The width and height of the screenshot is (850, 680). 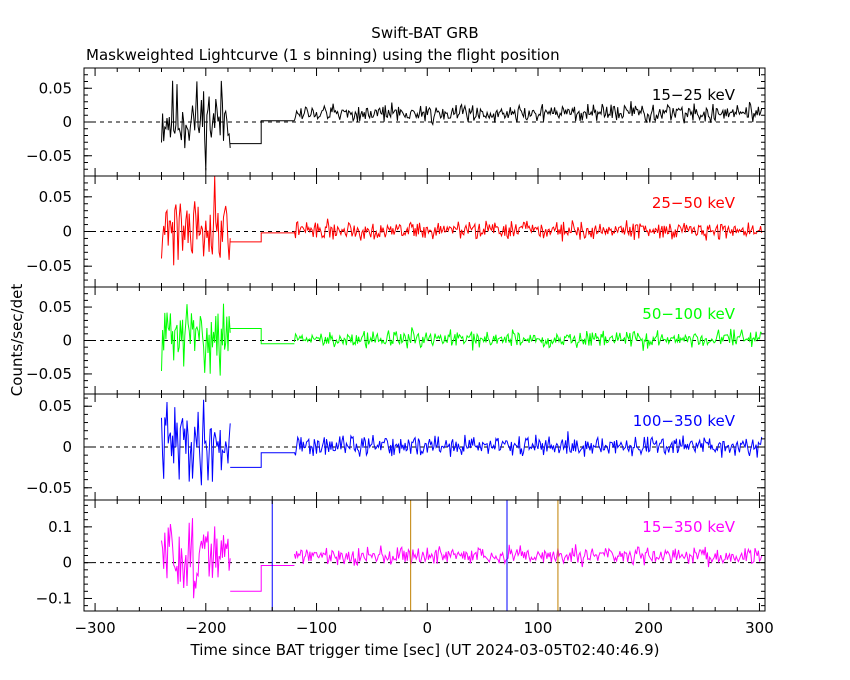 What do you see at coordinates (316, 628) in the screenshot?
I see `x-tick-label: −100` at bounding box center [316, 628].